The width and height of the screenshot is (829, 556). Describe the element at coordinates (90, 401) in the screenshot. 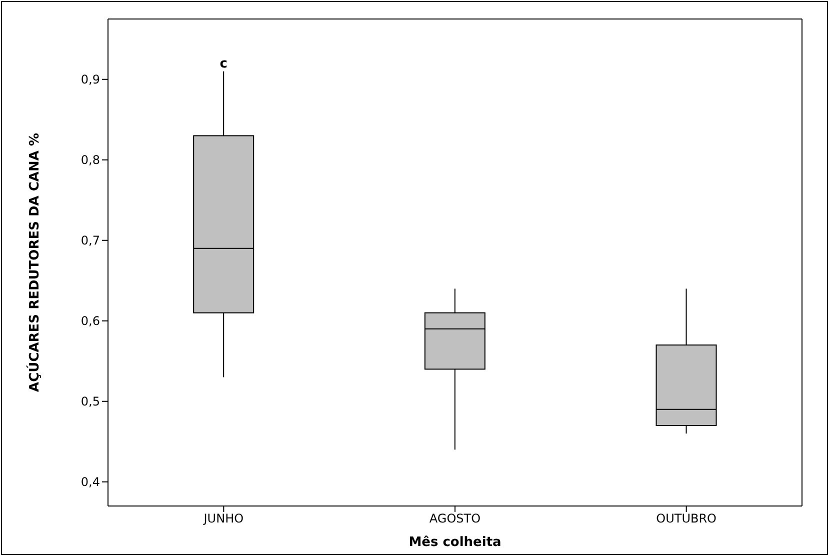

I see `y-tick-label: 0,5` at that location.